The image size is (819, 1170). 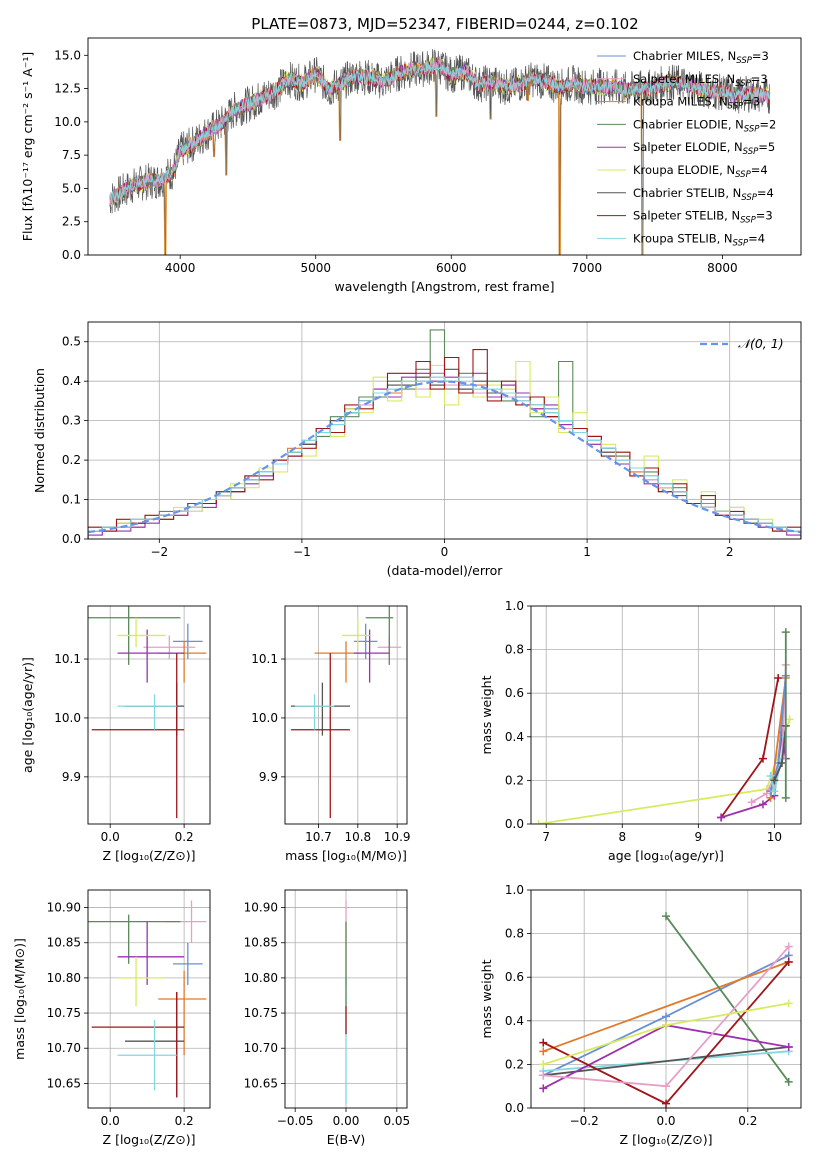 What do you see at coordinates (688, 147) in the screenshot?
I see `legend-label-main: Salpeter ELODIE, N` at bounding box center [688, 147].